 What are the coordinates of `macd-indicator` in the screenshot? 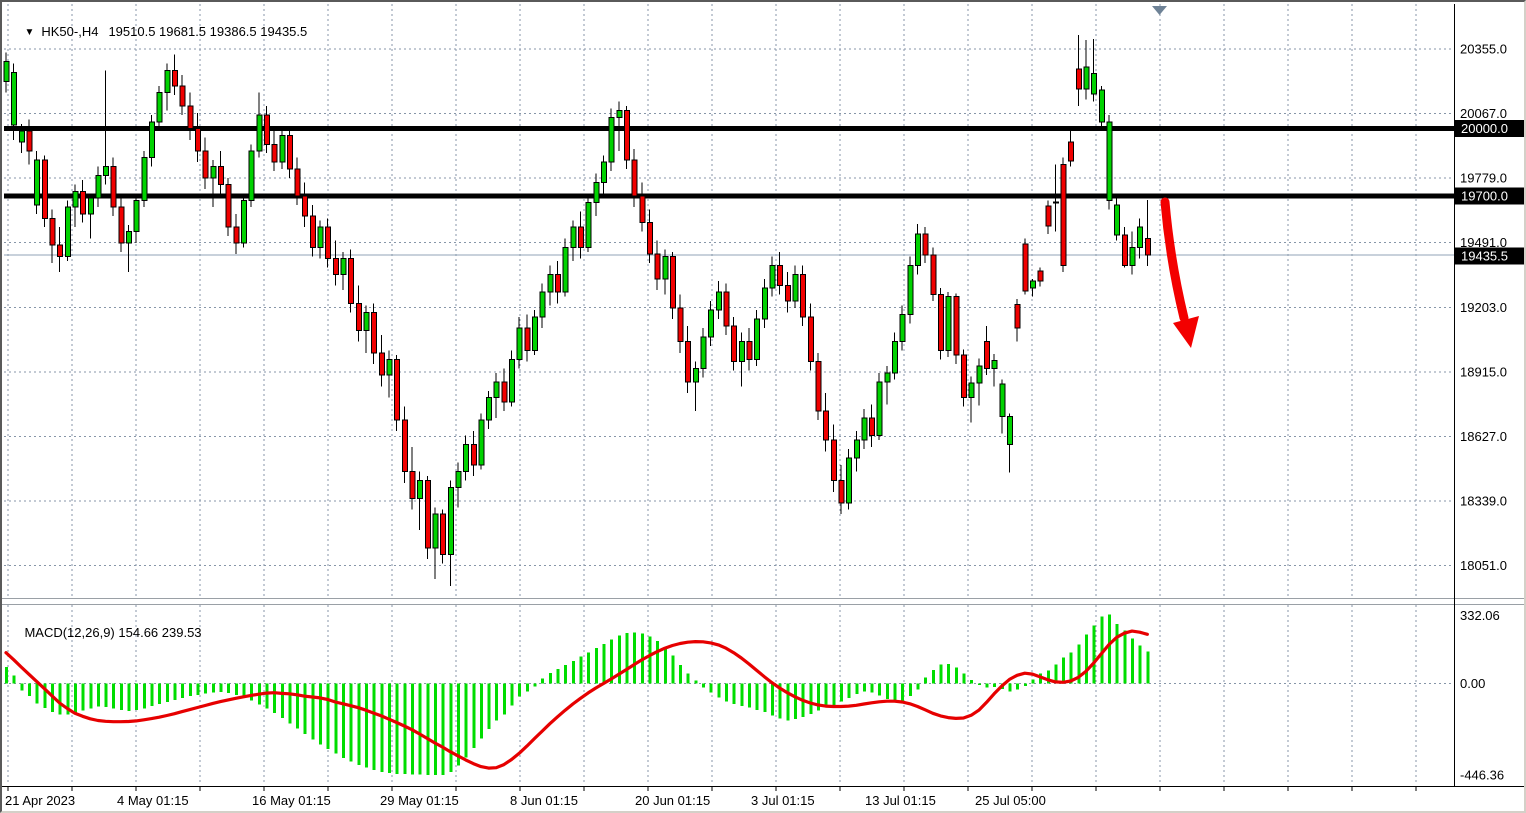 It's located at (577, 695).